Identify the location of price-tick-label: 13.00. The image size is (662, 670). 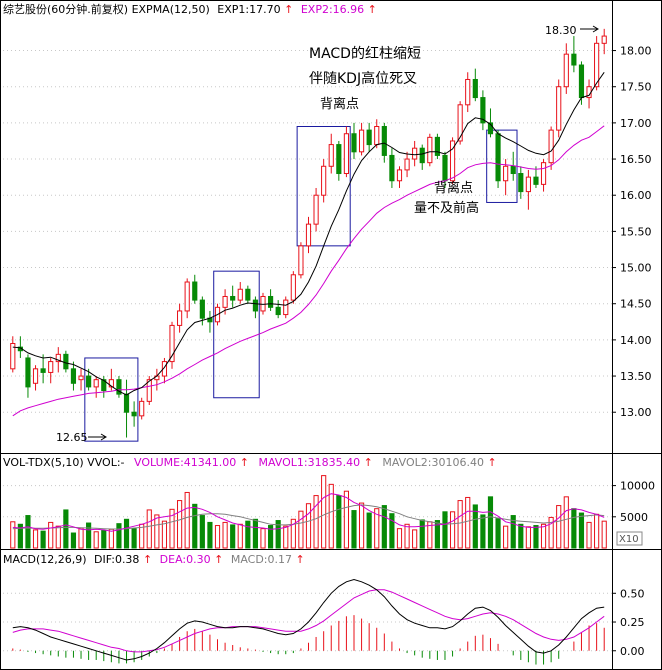
(636, 412).